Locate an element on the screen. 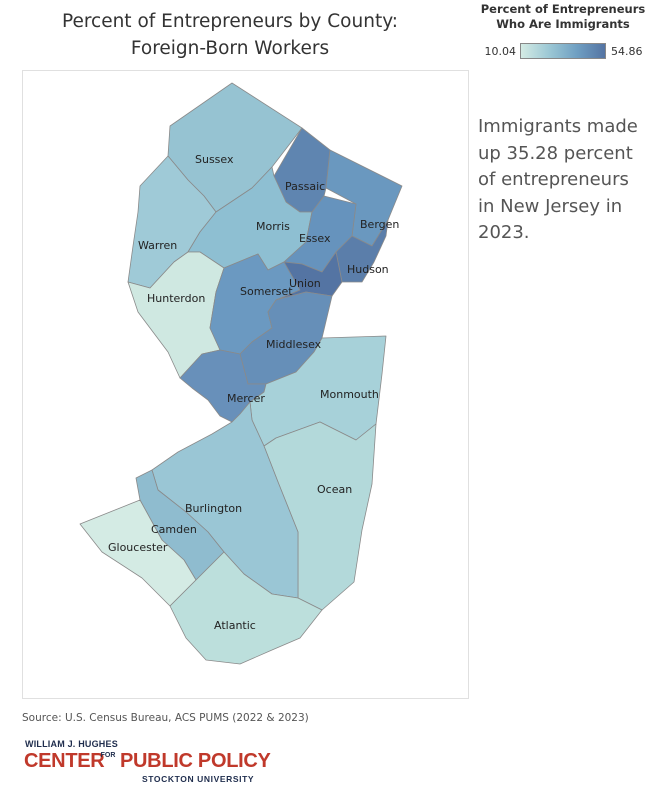 Image resolution: width=656 pixels, height=803 pixels. logo-center-text: CENTER is located at coordinates (64, 761).